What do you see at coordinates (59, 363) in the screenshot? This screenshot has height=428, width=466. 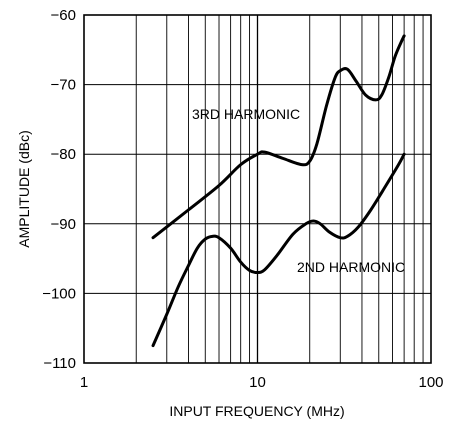 I see `y-tick-label: −110` at bounding box center [59, 363].